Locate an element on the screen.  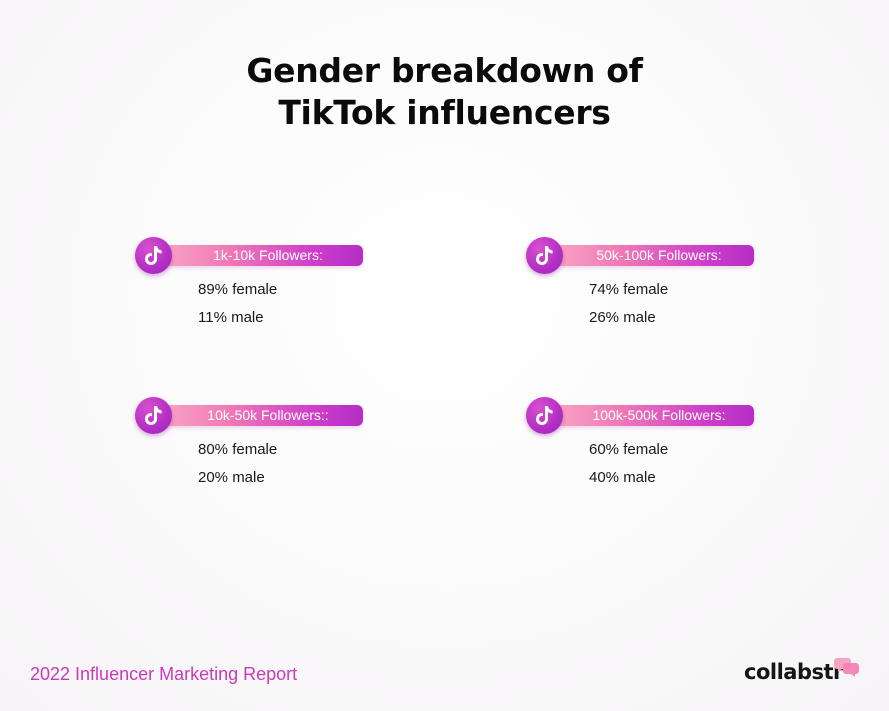
tier-label: 10k-50k Followers:: is located at coordinates (268, 415).